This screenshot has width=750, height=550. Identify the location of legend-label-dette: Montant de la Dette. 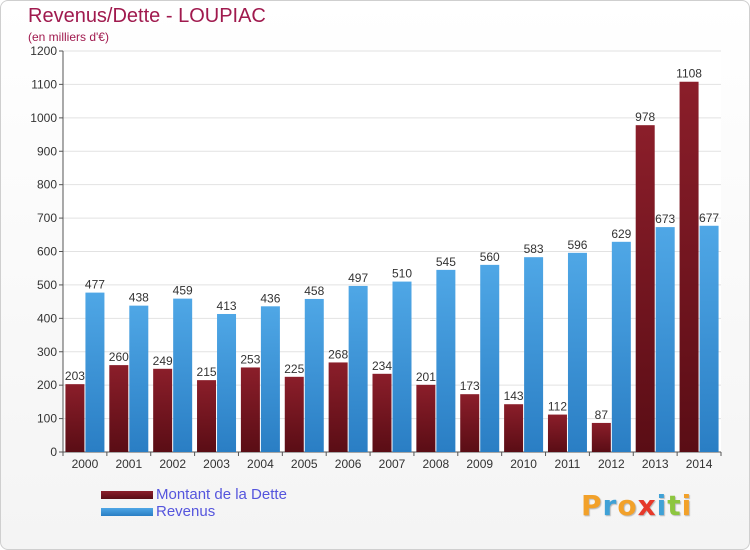
(221, 494).